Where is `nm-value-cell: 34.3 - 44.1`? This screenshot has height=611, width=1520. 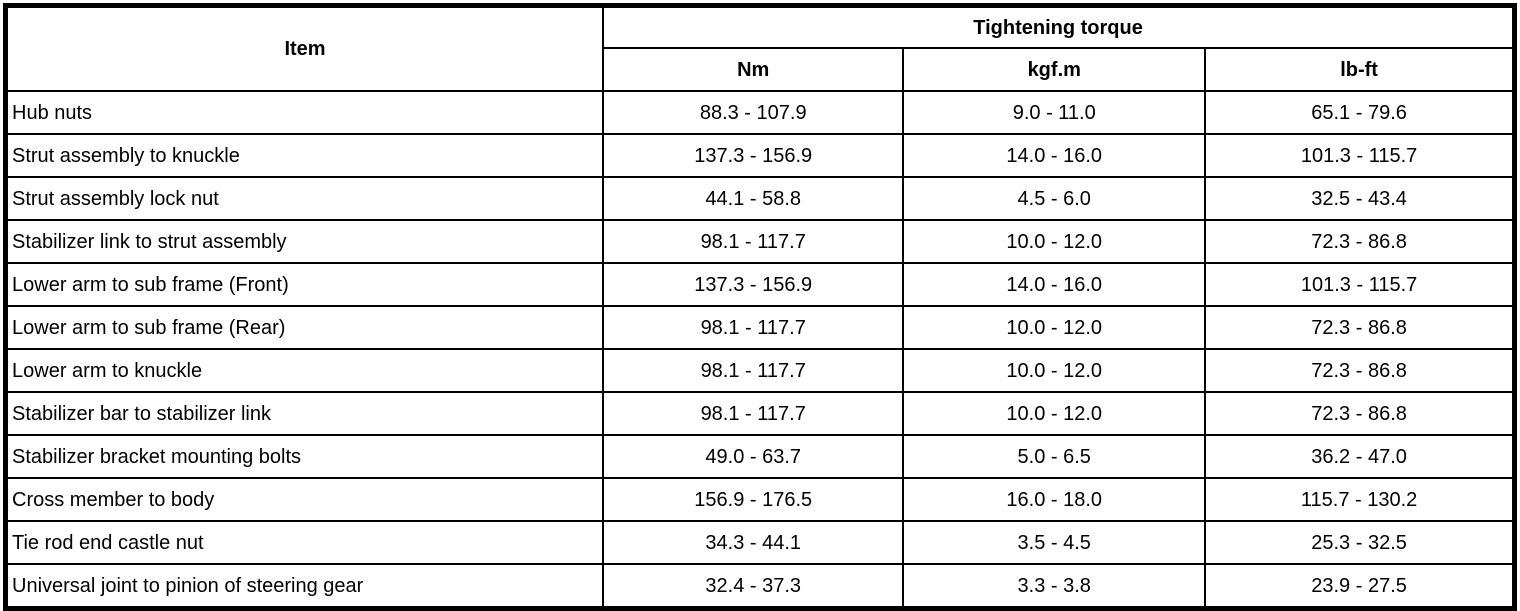
nm-value-cell: 34.3 - 44.1 is located at coordinates (753, 542).